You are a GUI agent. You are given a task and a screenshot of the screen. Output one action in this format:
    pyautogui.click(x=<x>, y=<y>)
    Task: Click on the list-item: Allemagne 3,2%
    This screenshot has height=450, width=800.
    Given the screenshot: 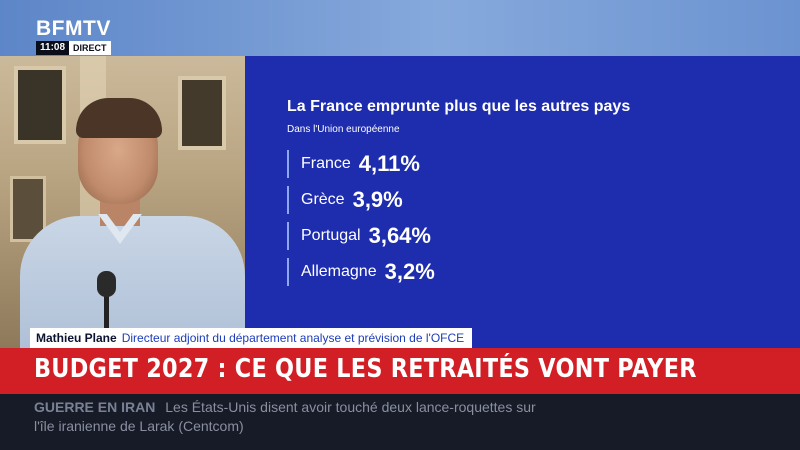 What is the action you would take?
    pyautogui.click(x=361, y=272)
    